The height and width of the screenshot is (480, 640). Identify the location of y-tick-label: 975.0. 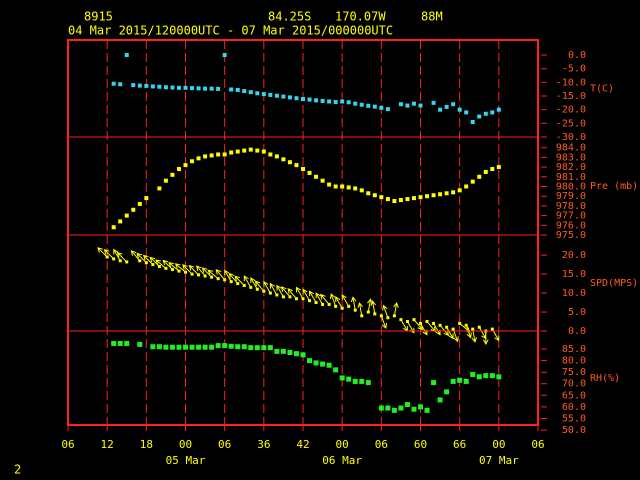
(571, 235).